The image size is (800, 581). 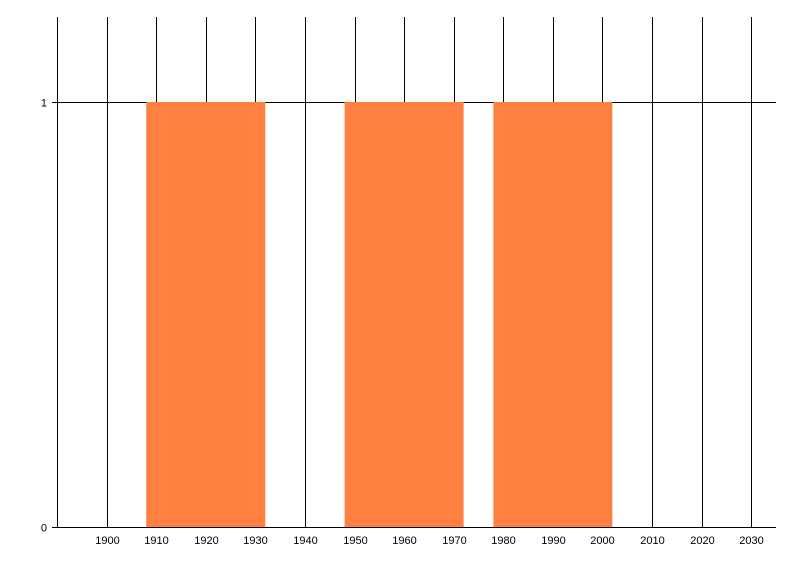 I want to click on x-tick-label: 2030, so click(x=751, y=541).